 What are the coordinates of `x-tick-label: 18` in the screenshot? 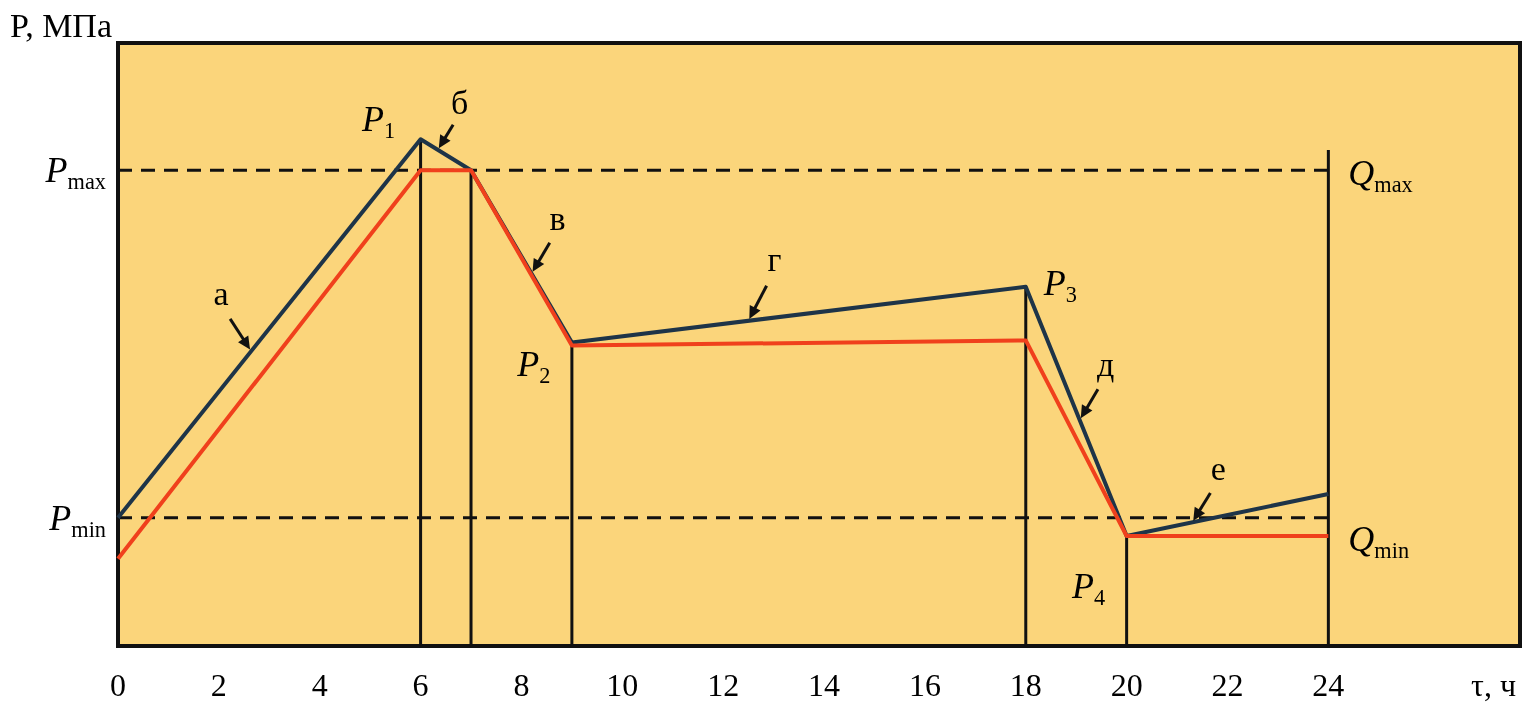 It's located at (1025, 685).